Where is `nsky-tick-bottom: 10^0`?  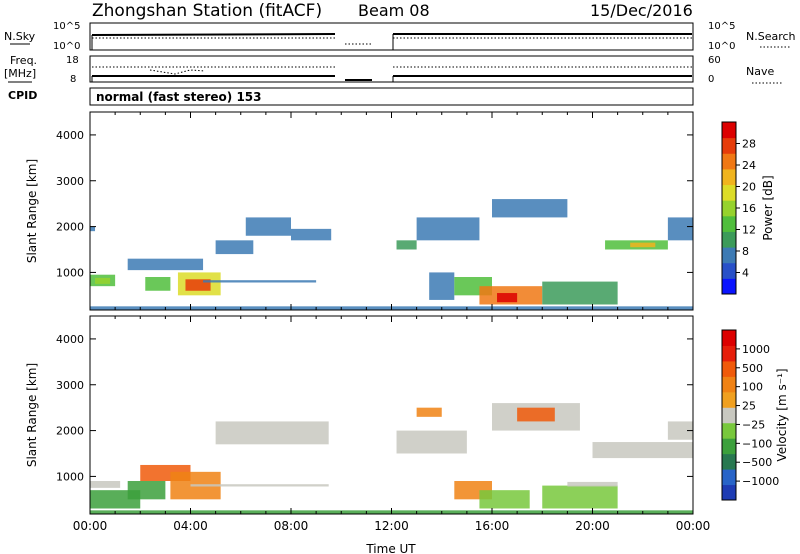
nsky-tick-bottom: 10^0 is located at coordinates (66, 46).